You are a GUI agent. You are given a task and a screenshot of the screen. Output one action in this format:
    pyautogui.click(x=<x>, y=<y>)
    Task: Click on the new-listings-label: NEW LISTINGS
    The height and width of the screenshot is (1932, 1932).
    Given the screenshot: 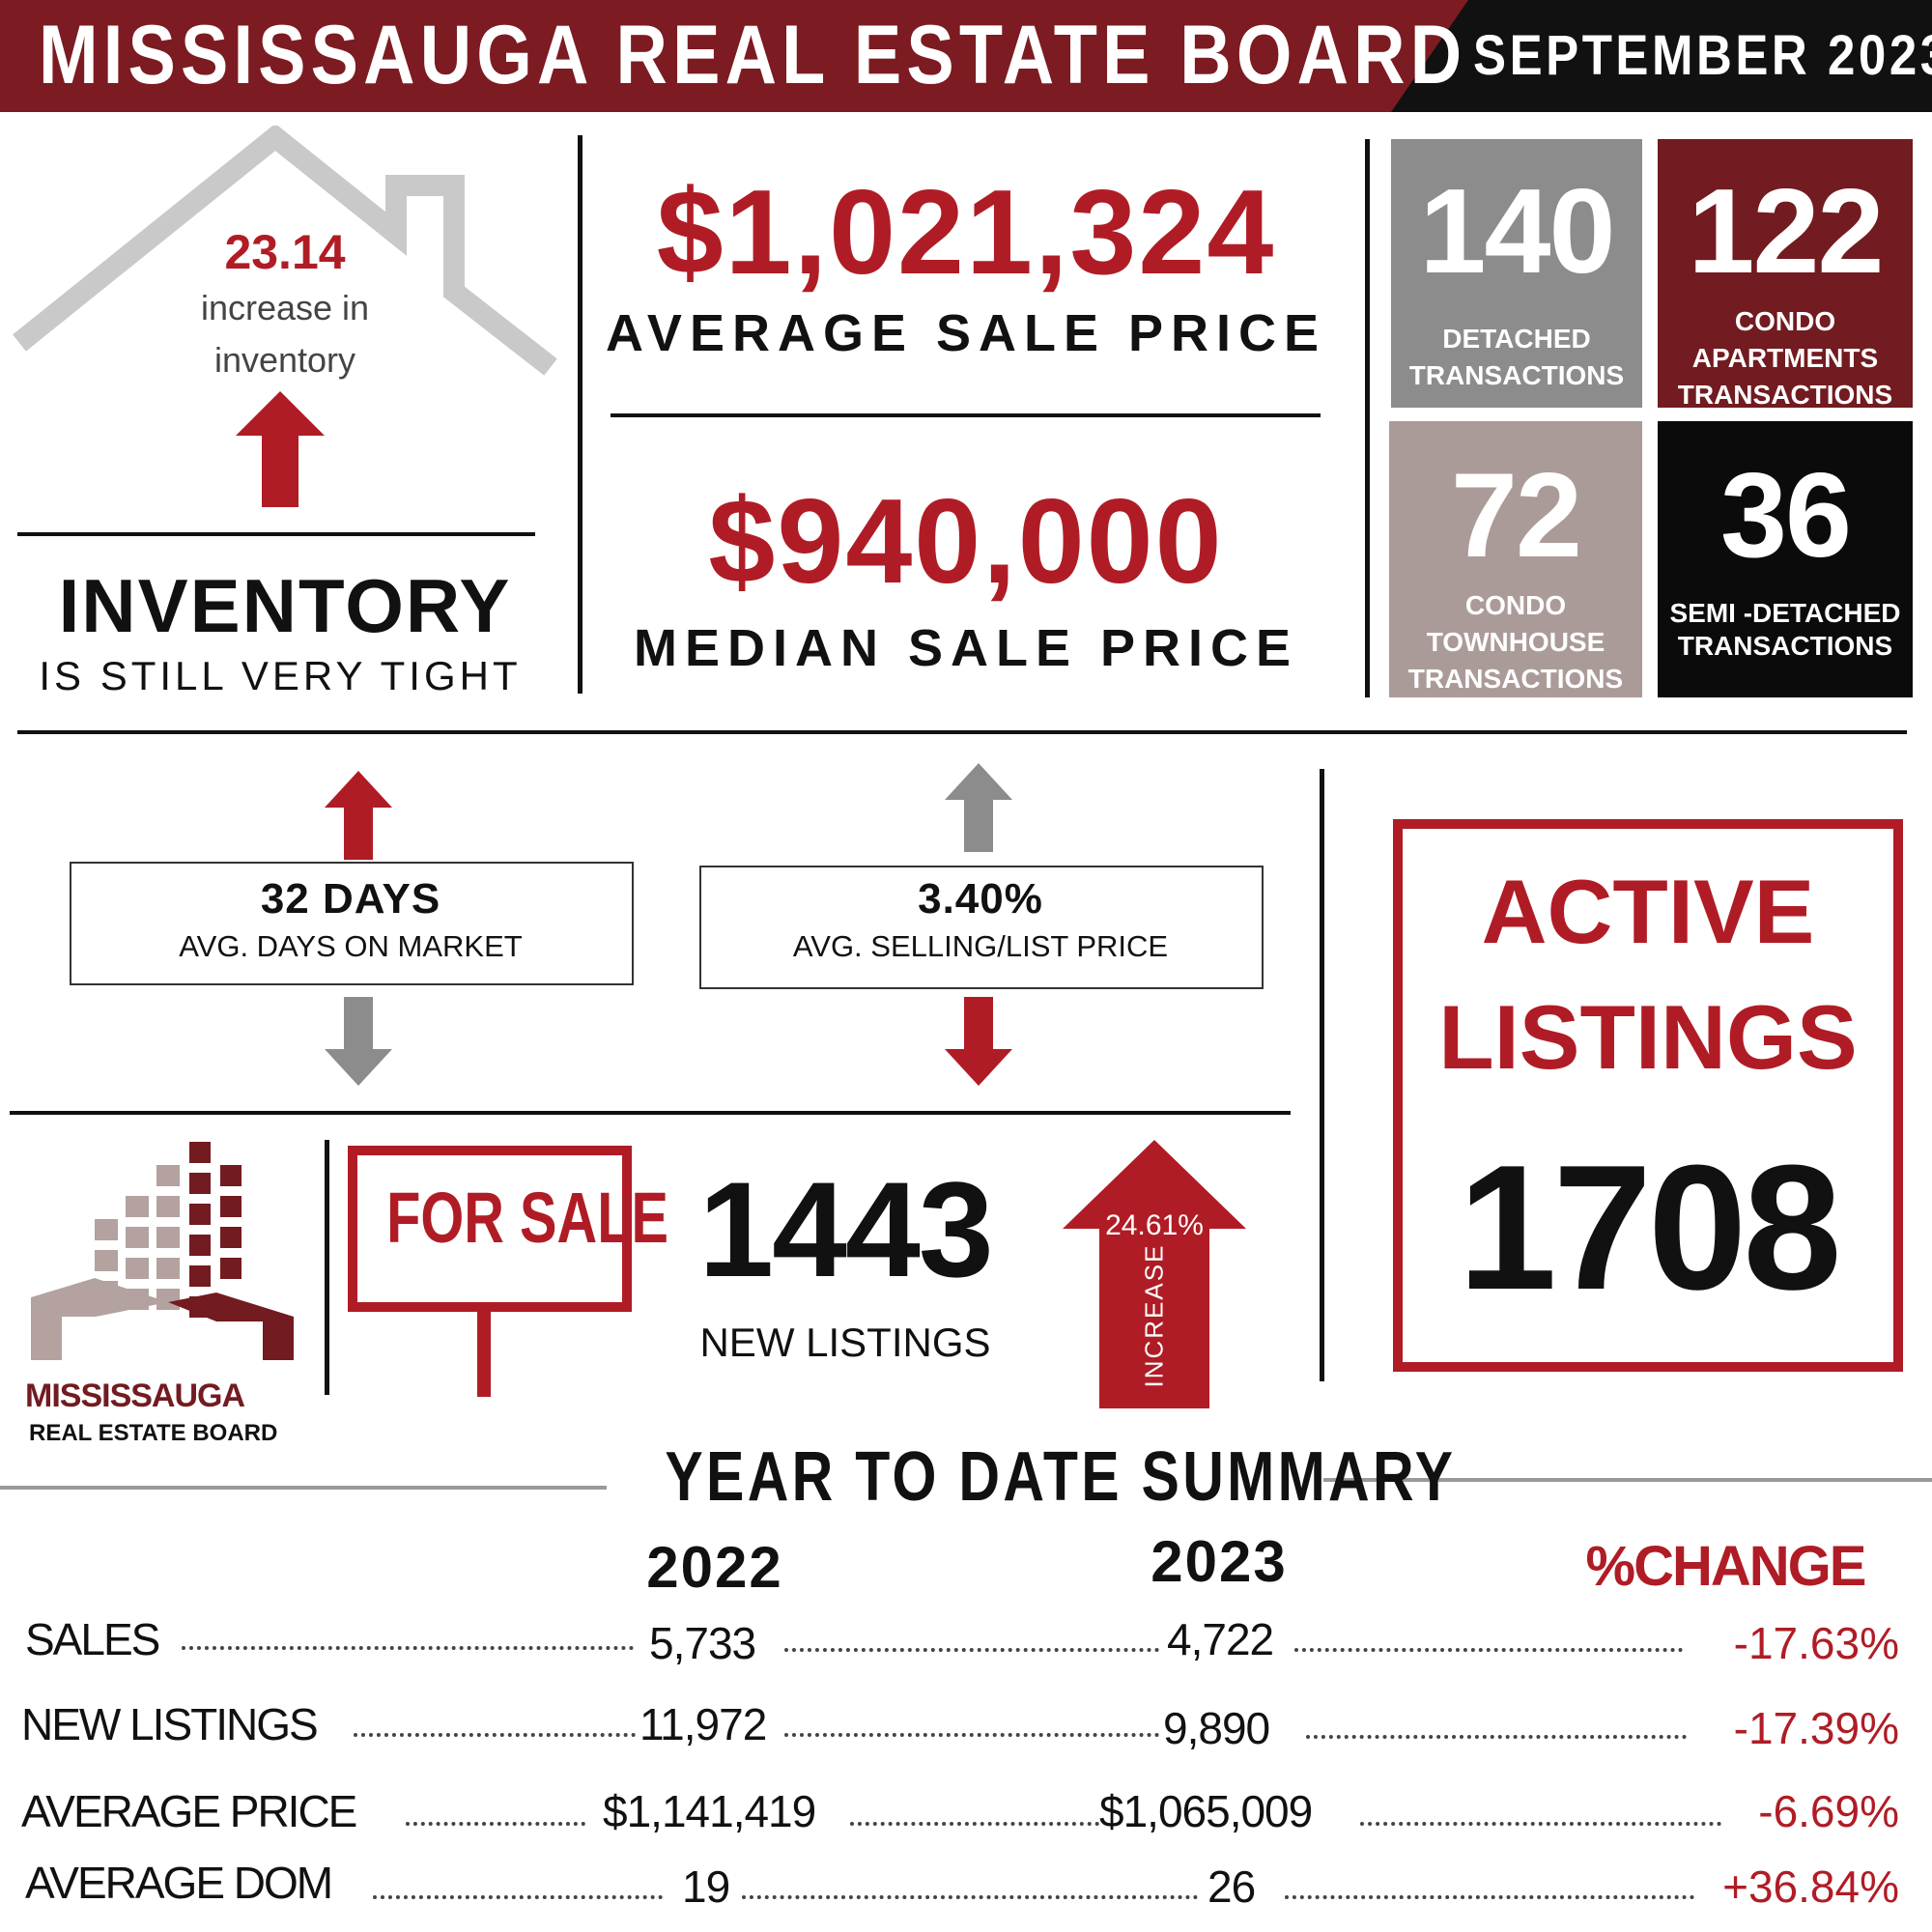 What is the action you would take?
    pyautogui.click(x=845, y=1342)
    